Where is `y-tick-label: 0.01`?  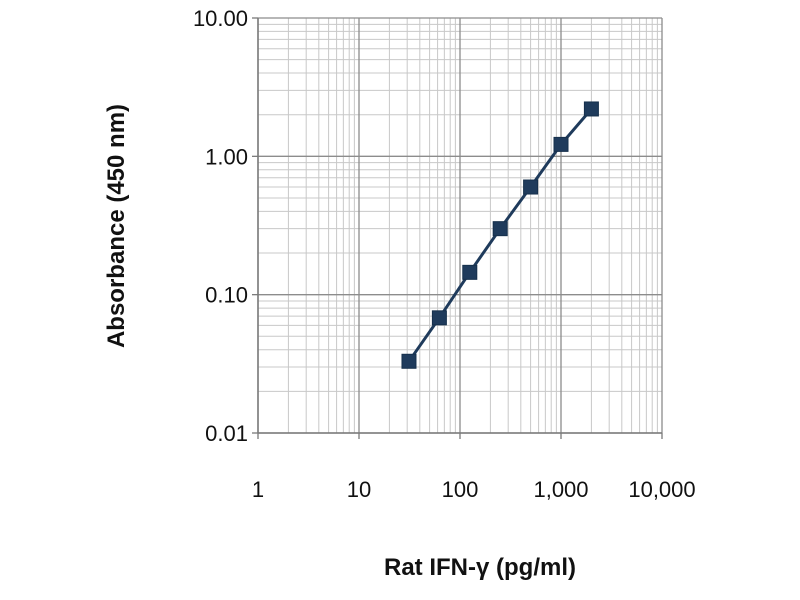 y-tick-label: 0.01 is located at coordinates (226, 433).